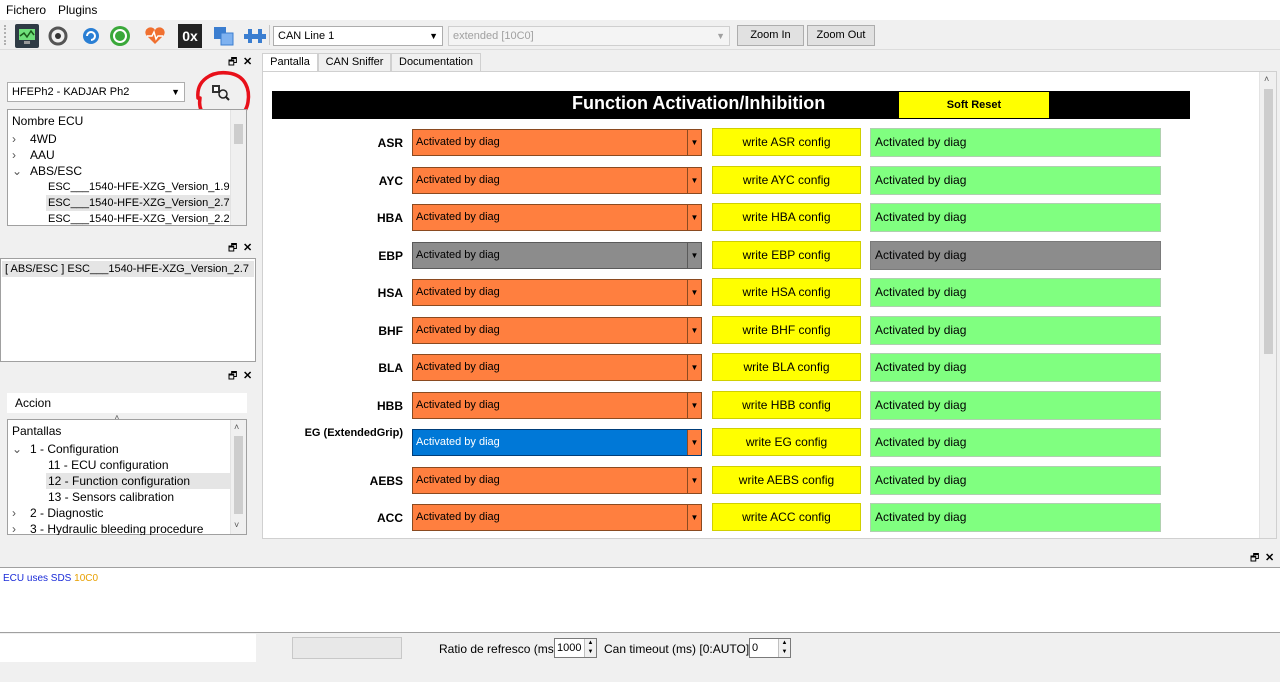 The image size is (1280, 682). I want to click on ecu-tree-scrollbar, so click(238, 167).